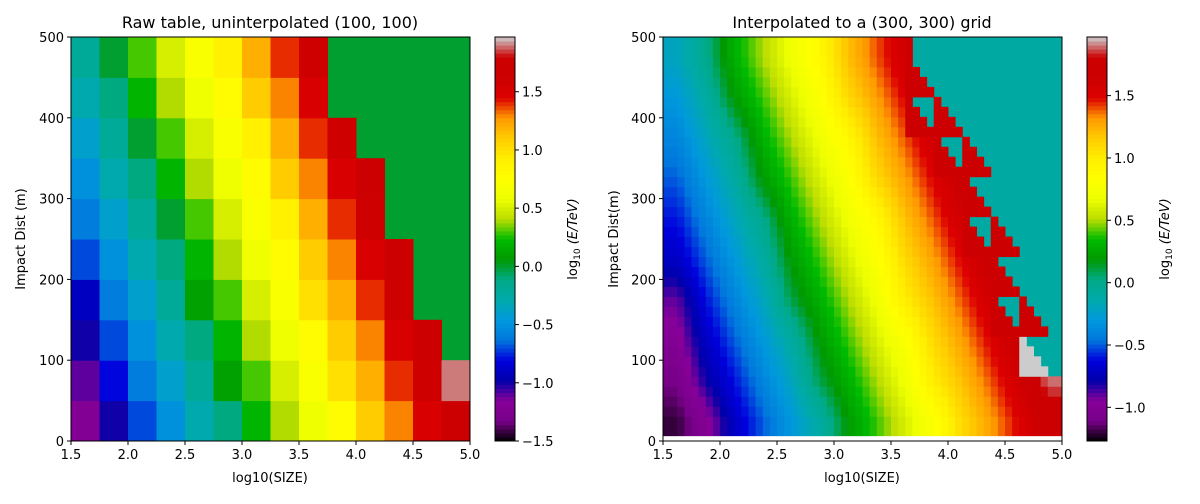 The height and width of the screenshot is (504, 1200). Describe the element at coordinates (270, 22) in the screenshot. I see `left-title: Raw table, uninterpolated (100, 100)` at that location.